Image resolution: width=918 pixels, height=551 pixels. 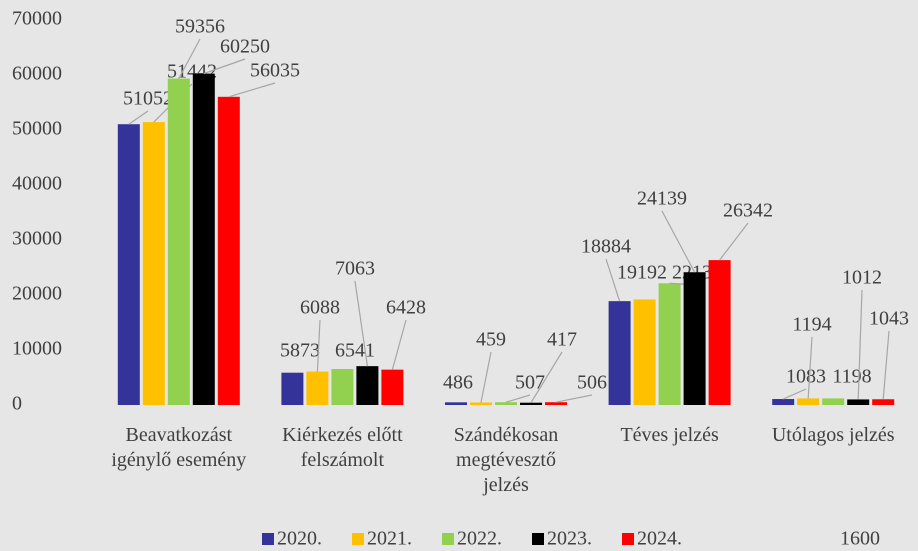 What do you see at coordinates (37, 184) in the screenshot?
I see `y-tick-label: 40000` at bounding box center [37, 184].